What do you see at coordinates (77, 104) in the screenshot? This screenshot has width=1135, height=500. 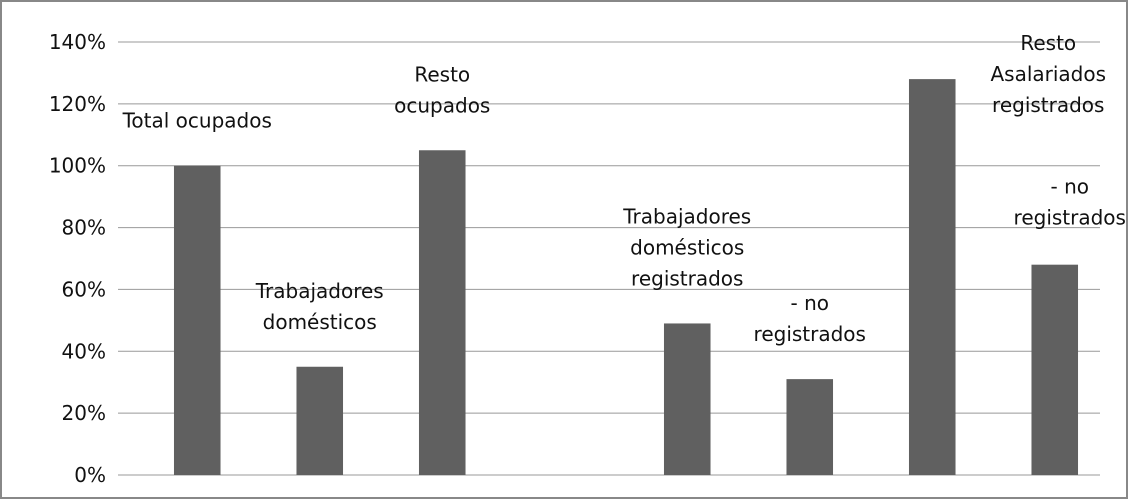 I see `y-tick-label: 120%` at bounding box center [77, 104].